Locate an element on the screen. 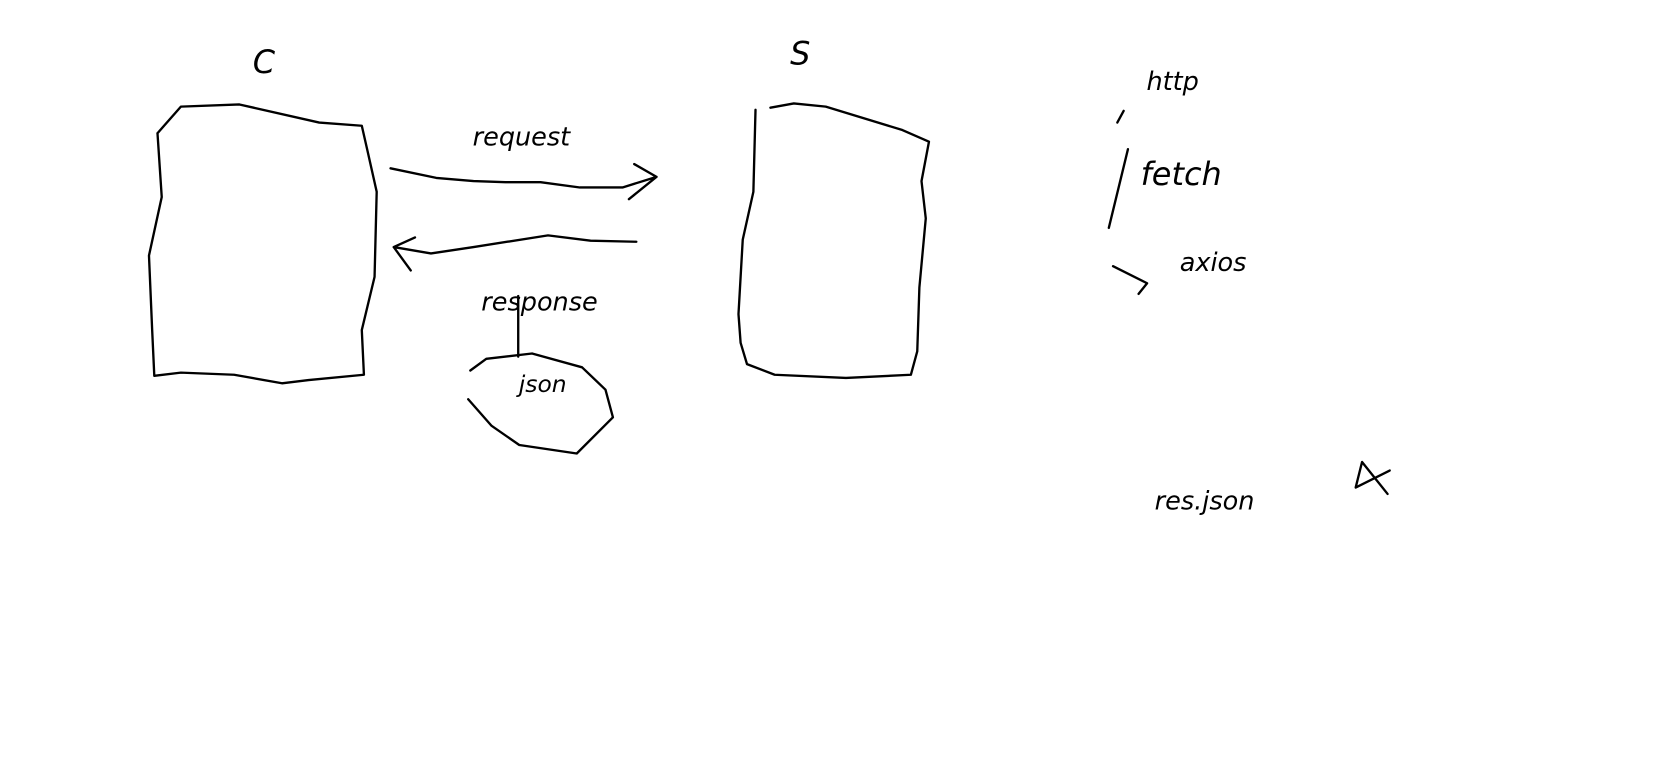 Image resolution: width=1660 pixels, height=774 pixels. side-note: res.json is located at coordinates (1205, 501).